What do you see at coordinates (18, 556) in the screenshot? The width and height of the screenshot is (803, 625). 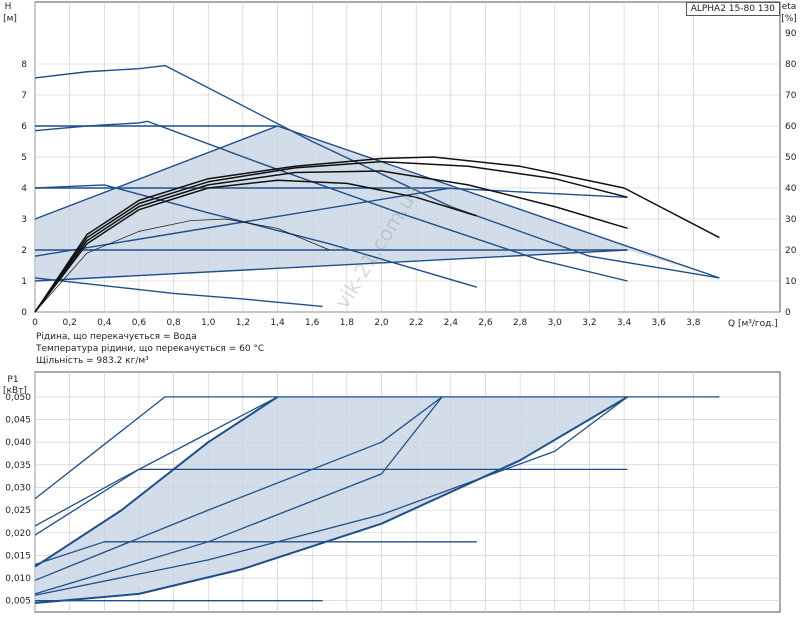 I see `power-y-tick-label: 0,015` at bounding box center [18, 556].